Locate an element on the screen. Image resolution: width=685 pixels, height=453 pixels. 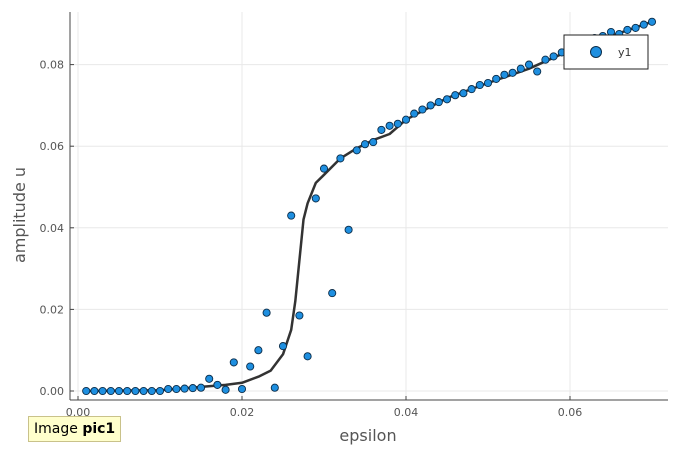
legend-marker is located at coordinates (596, 52).